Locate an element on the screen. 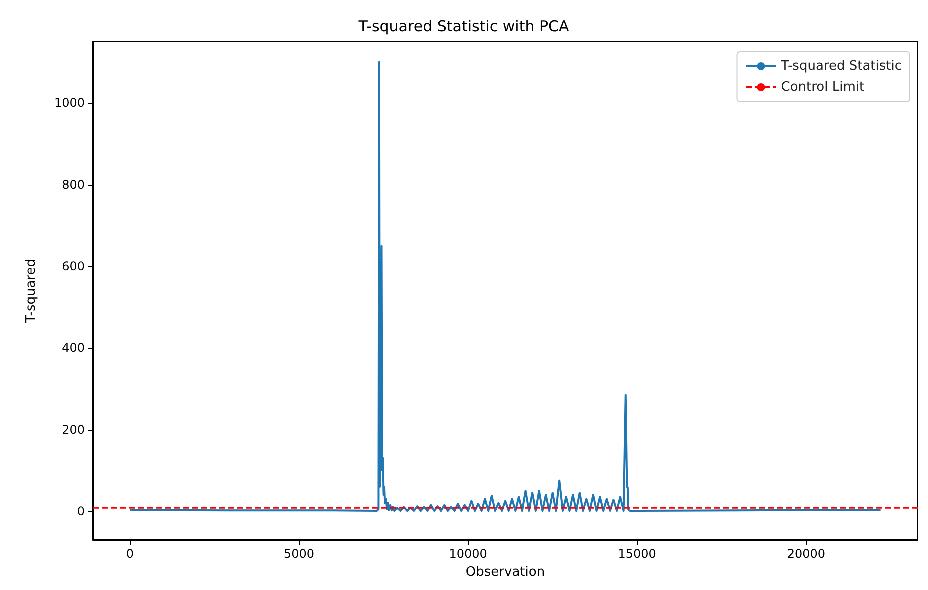 This screenshot has width=928, height=590. y-tick-label: 1000 is located at coordinates (69, 103).